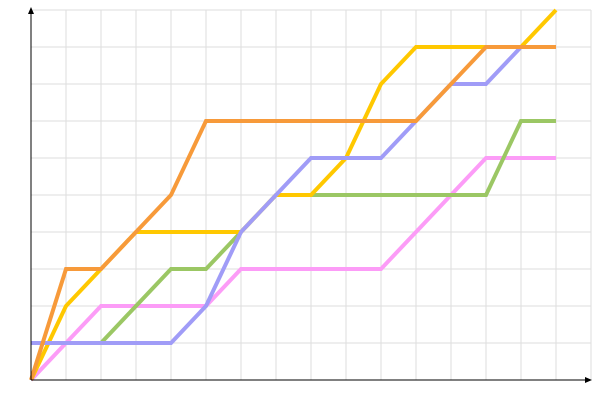  Describe the element at coordinates (31, 10) in the screenshot. I see `y-axis-arrow` at that location.